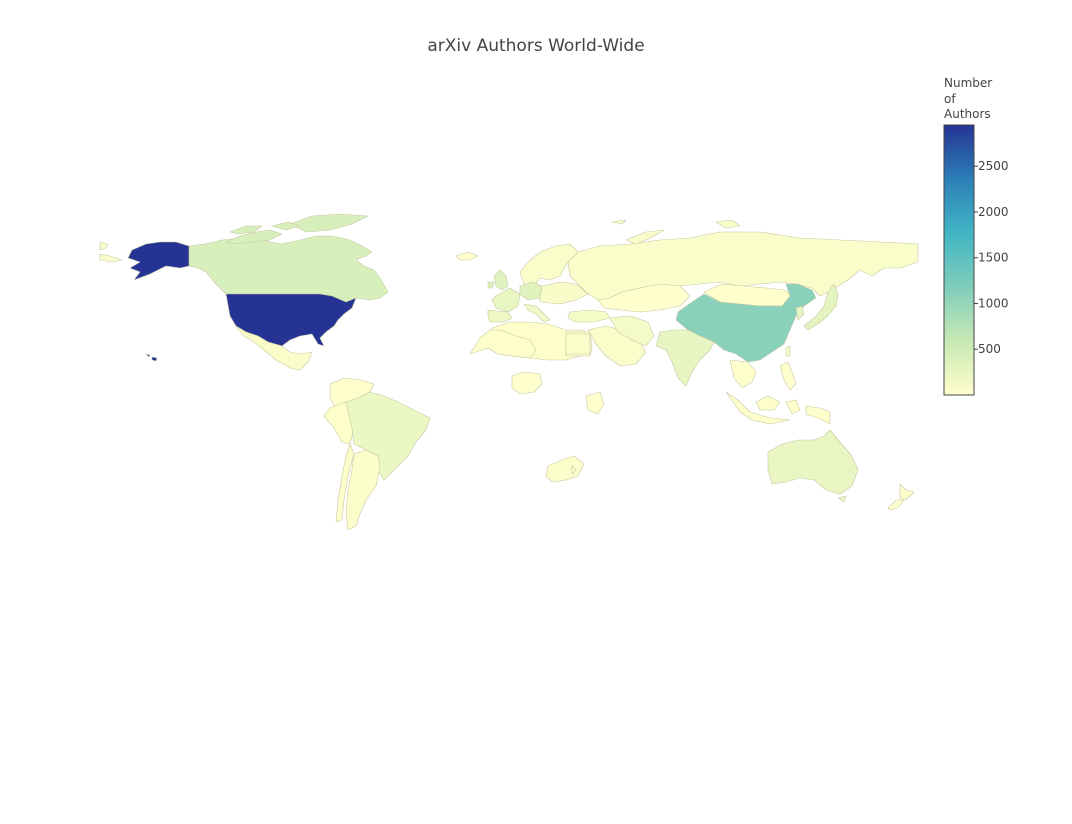 The width and height of the screenshot is (1072, 824). What do you see at coordinates (536, 46) in the screenshot?
I see `map-title: arXiv Authors World-Wide` at bounding box center [536, 46].